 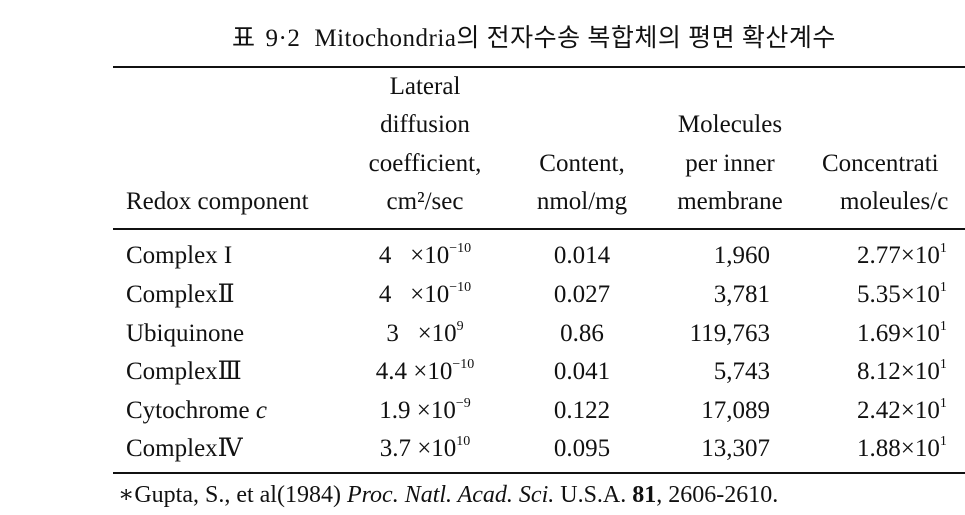 I want to click on row-4-name: ComplexⅢ, so click(x=184, y=371).